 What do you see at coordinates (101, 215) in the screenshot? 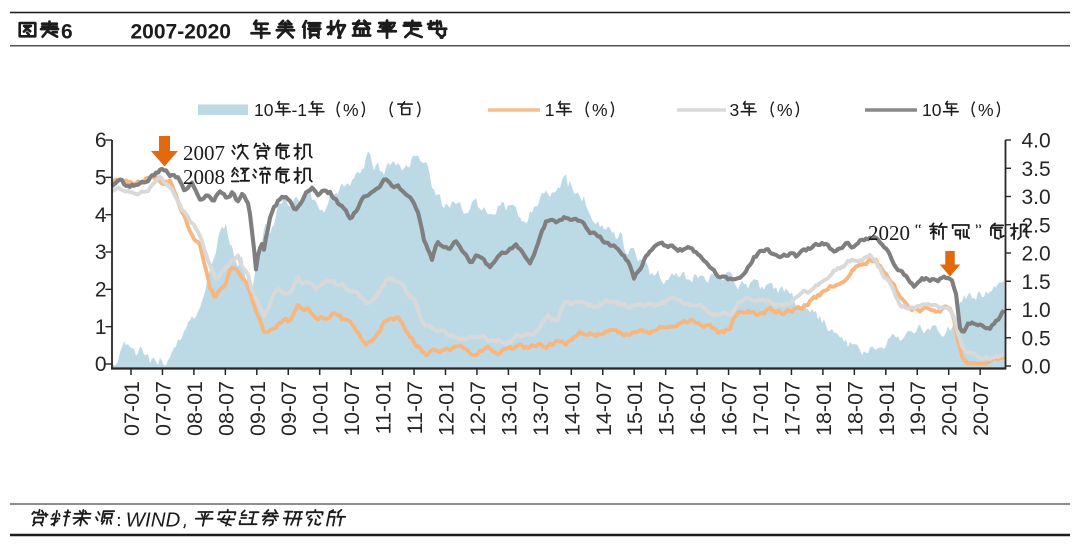
I see `svg-text: 4` at bounding box center [101, 215].